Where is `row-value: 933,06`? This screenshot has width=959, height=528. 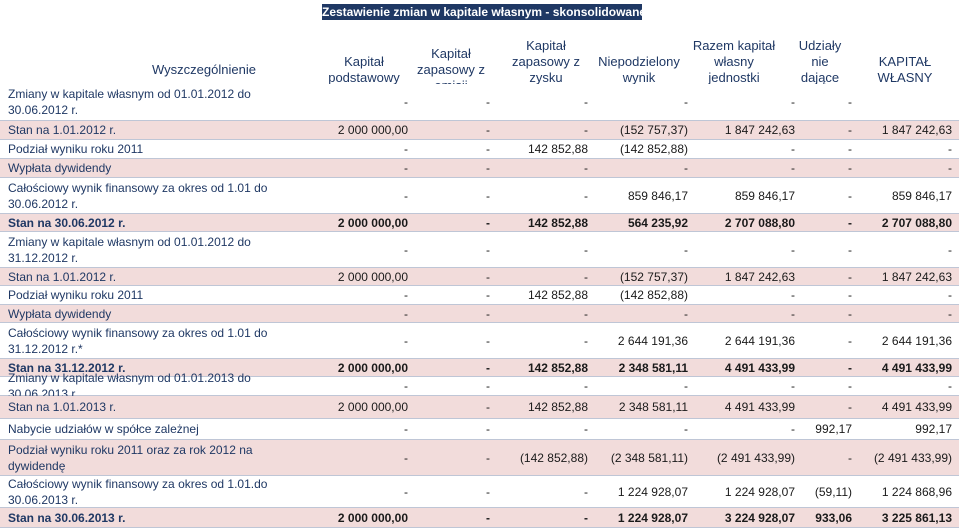
row-value: 933,06 is located at coordinates (833, 517).